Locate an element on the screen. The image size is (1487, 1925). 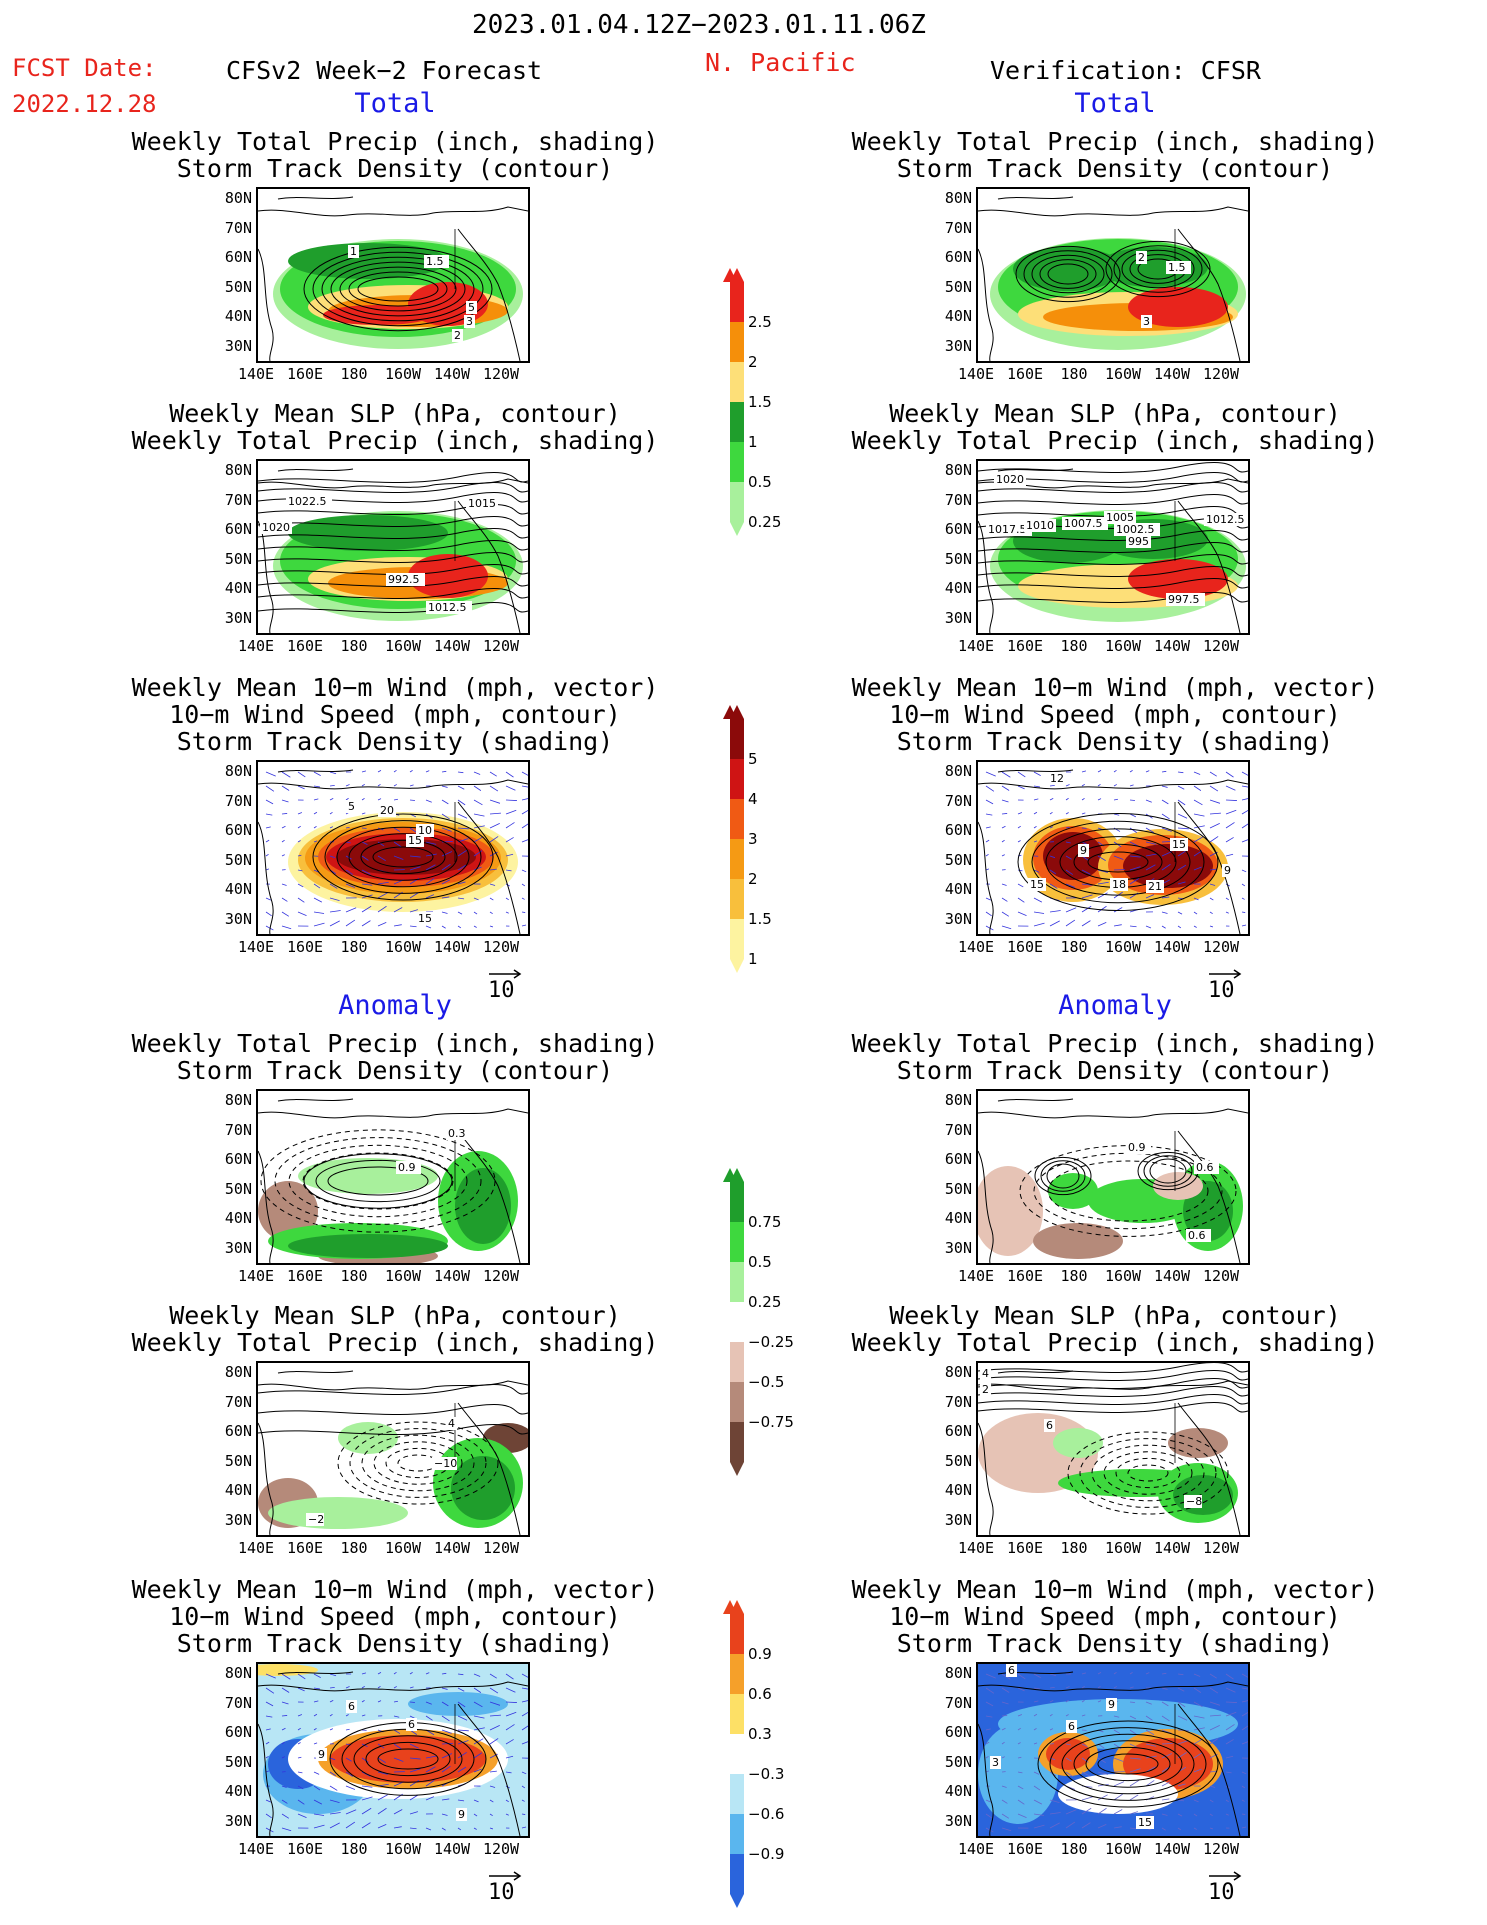
contour-label: 997.5 is located at coordinates (1184, 599).